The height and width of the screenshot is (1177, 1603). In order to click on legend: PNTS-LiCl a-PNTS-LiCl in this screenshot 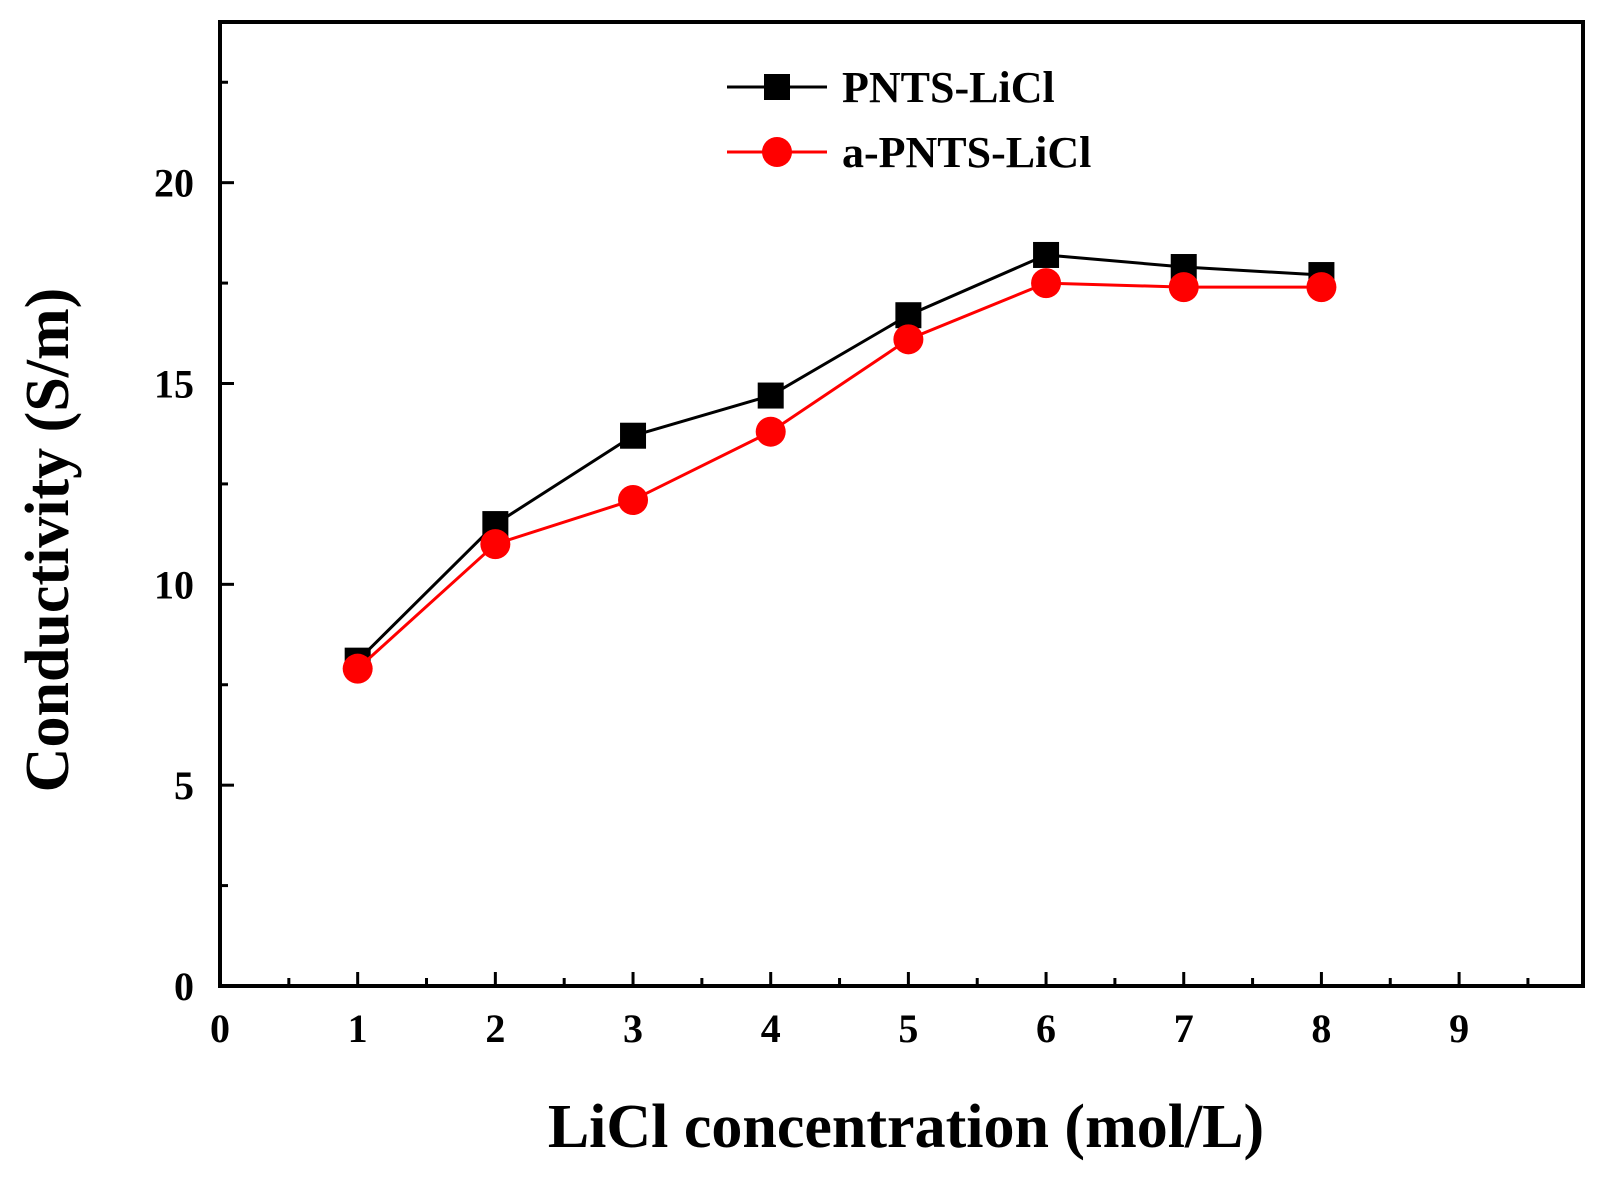, I will do `click(909, 120)`.